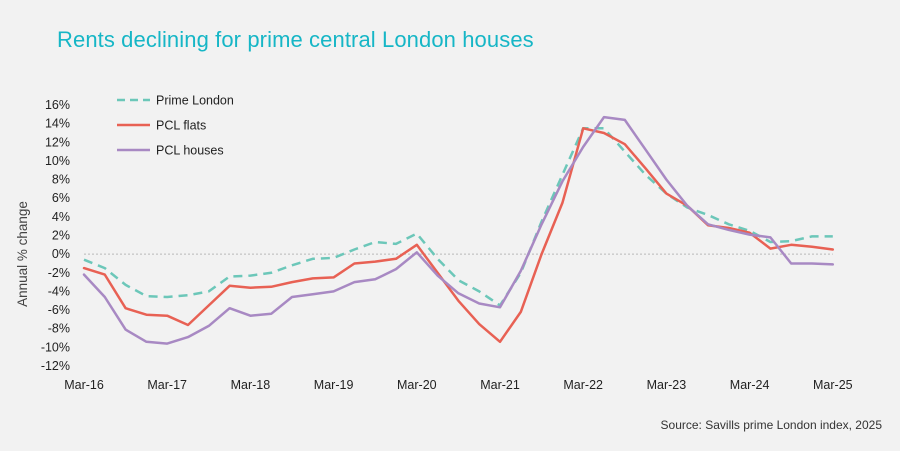  Describe the element at coordinates (334, 385) in the screenshot. I see `x-tick-label: Mar-19` at that location.